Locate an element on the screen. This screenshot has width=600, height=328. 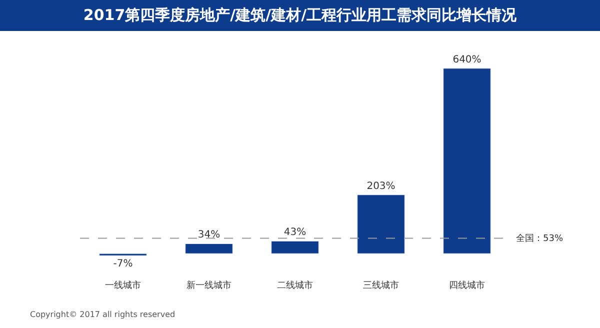
text: Copyright© 2017 all rights reserved is located at coordinates (103, 314).